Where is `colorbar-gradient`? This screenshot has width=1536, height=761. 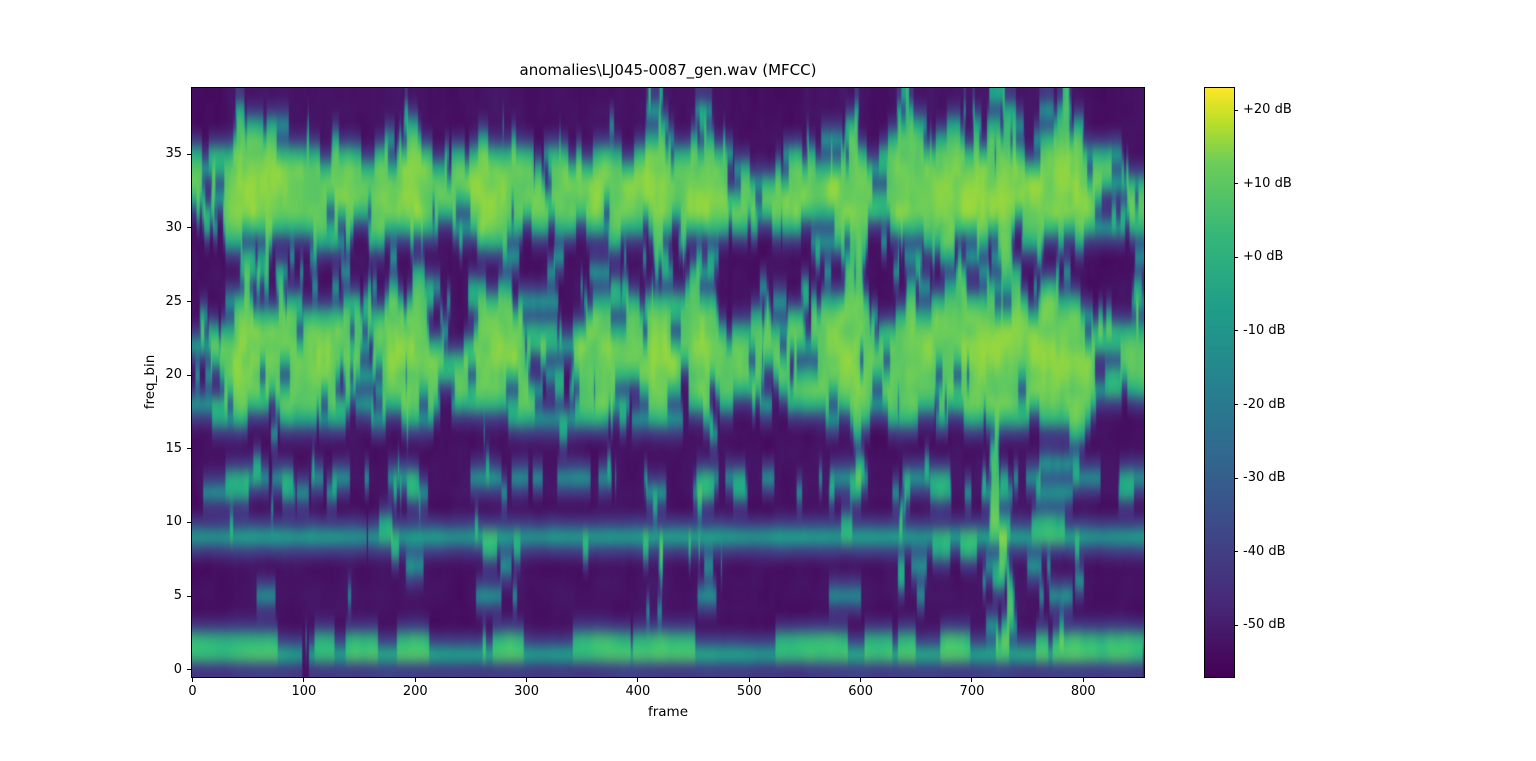
colorbar-gradient is located at coordinates (1219, 382).